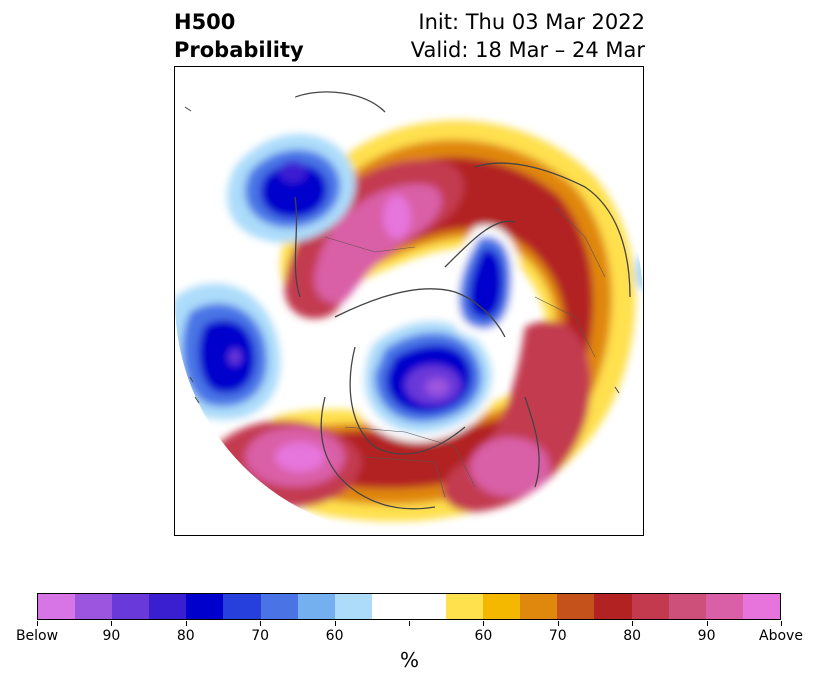 The image size is (819, 686). What do you see at coordinates (205, 22) in the screenshot?
I see `title-line-1: H500` at bounding box center [205, 22].